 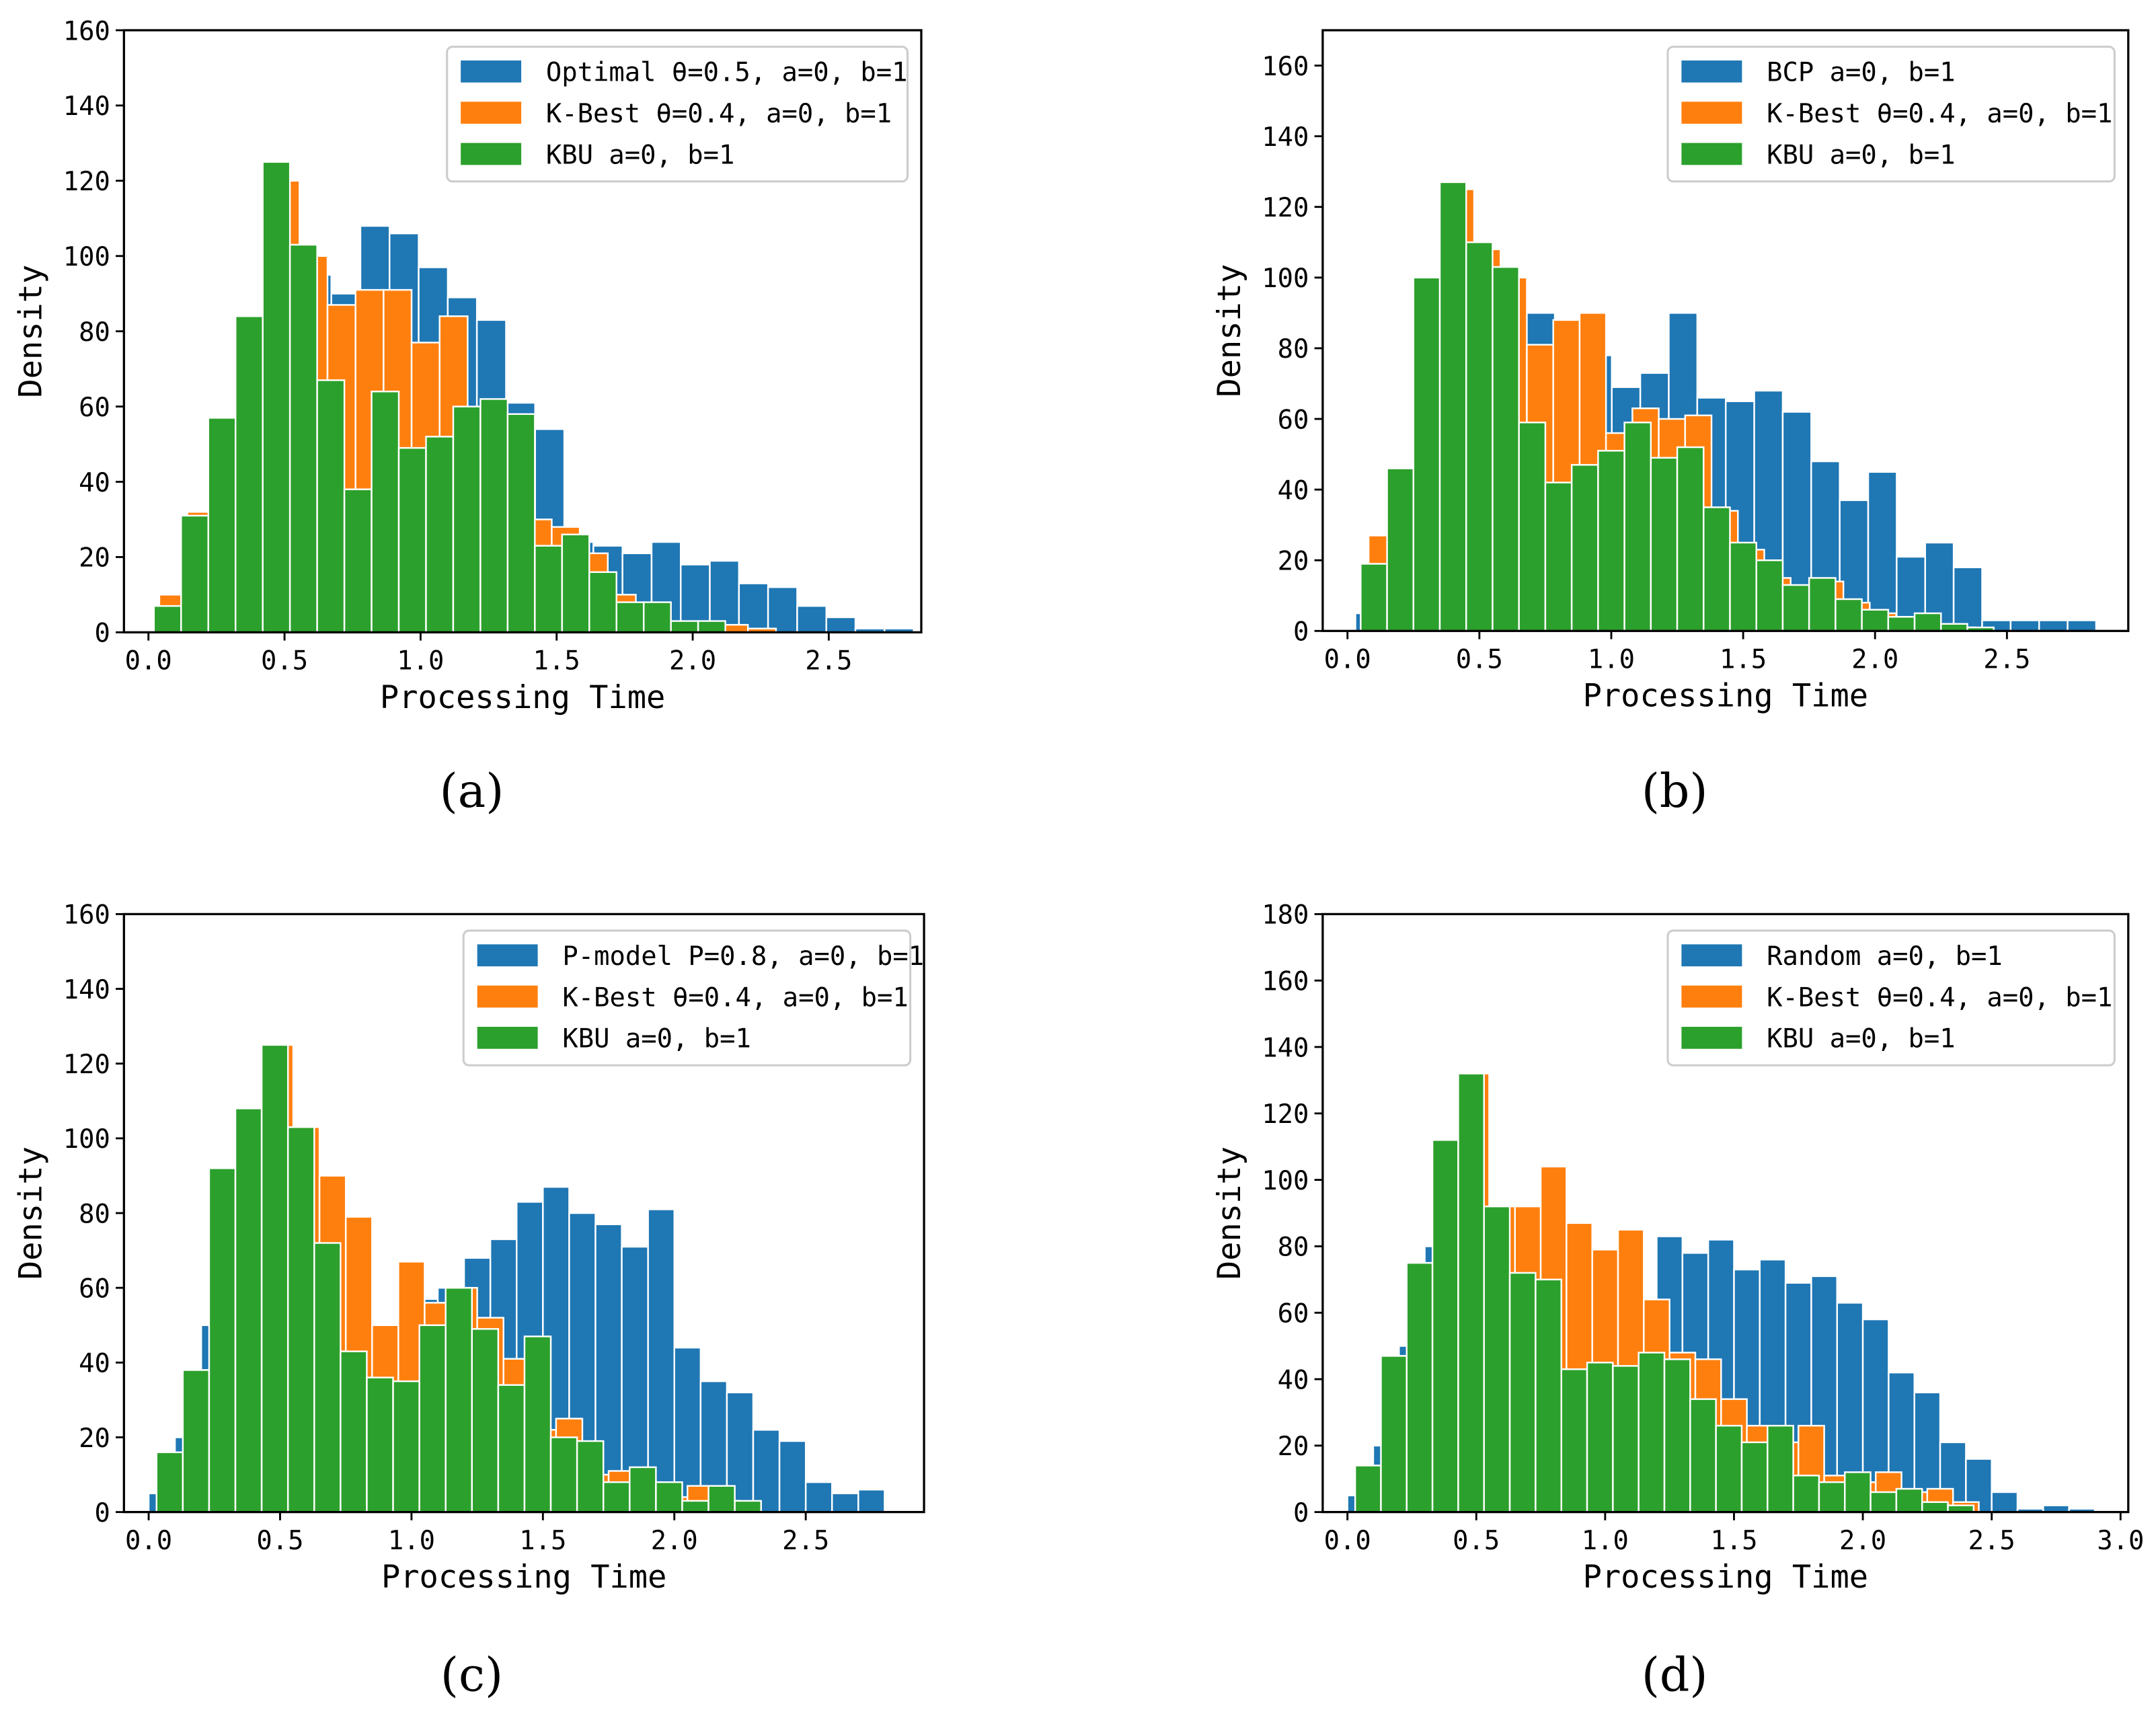 What do you see at coordinates (1885, 956) in the screenshot?
I see `legend-label: Random a=0, b=1` at bounding box center [1885, 956].